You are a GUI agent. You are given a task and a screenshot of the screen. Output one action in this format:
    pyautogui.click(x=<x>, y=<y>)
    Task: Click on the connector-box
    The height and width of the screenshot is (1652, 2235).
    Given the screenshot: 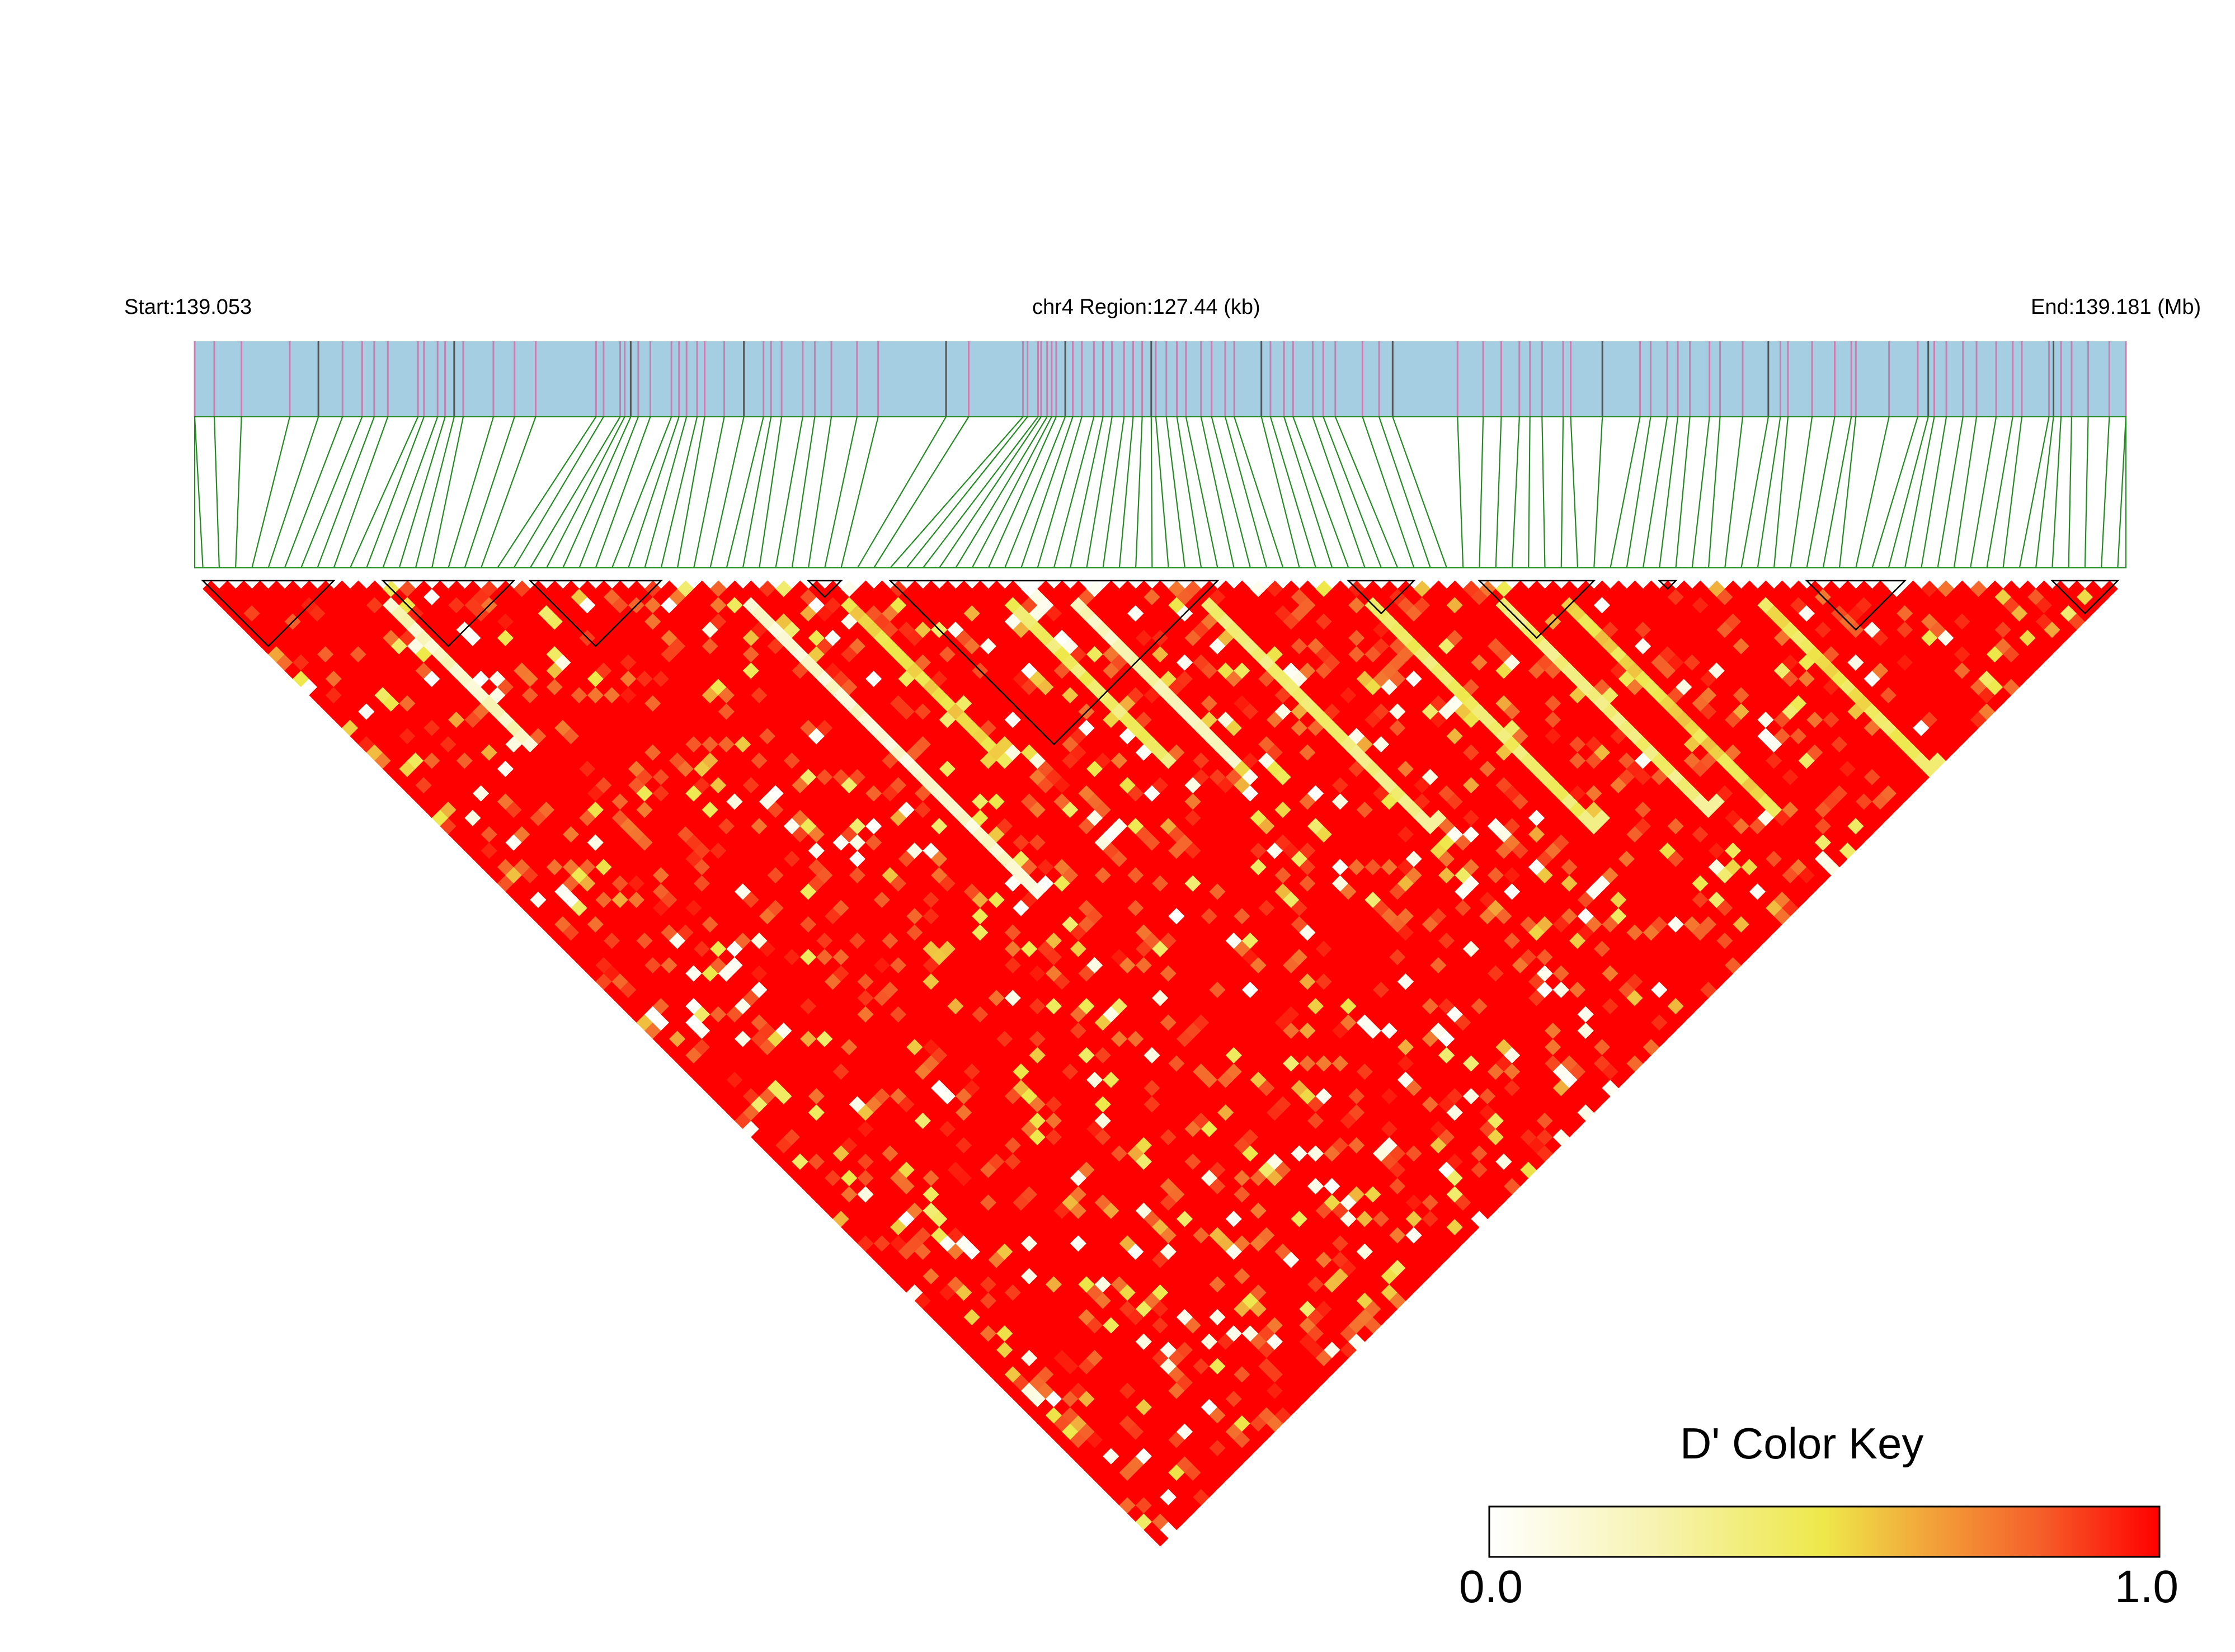 What is the action you would take?
    pyautogui.click(x=1160, y=492)
    